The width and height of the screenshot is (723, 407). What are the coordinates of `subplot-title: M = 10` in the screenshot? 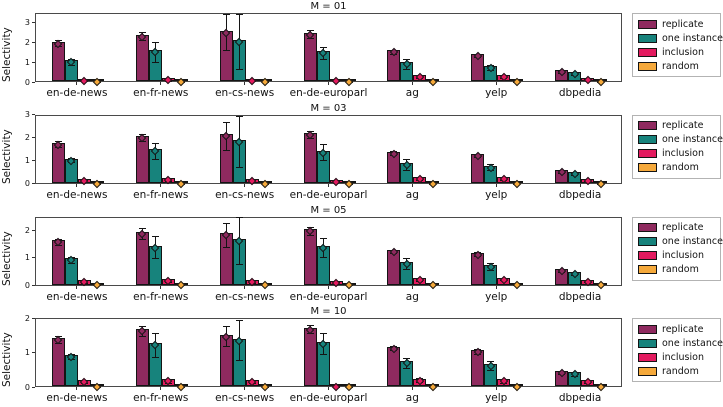 It's located at (328, 312).